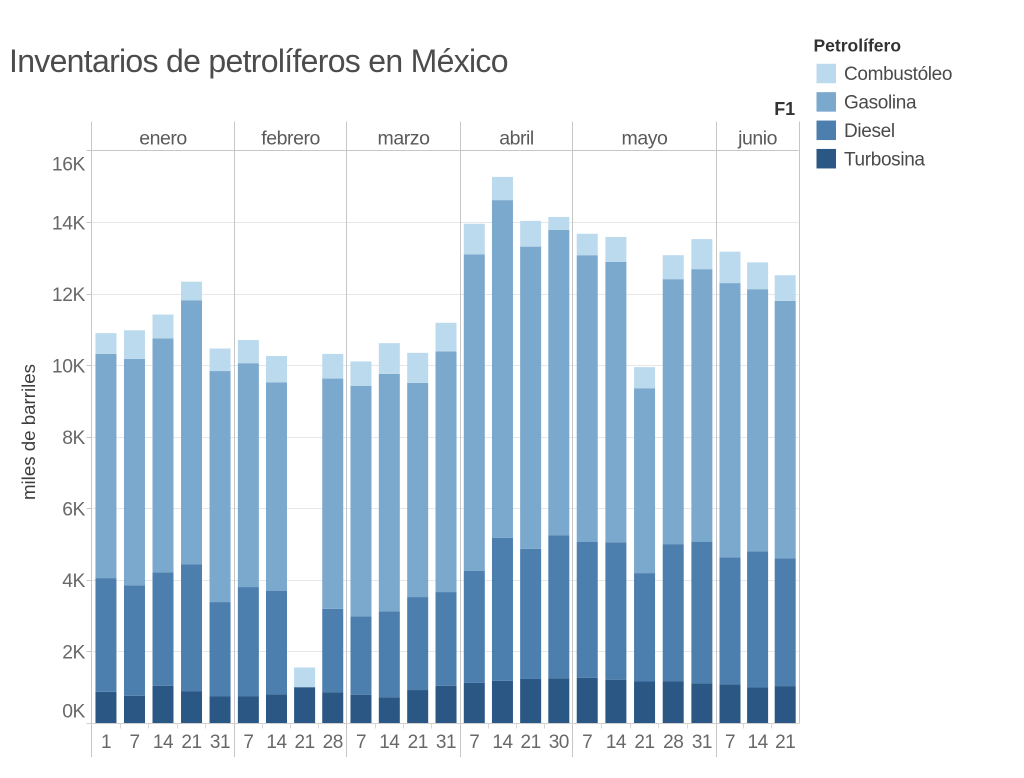  What do you see at coordinates (516, 138) in the screenshot?
I see `svg-text: abril` at bounding box center [516, 138].